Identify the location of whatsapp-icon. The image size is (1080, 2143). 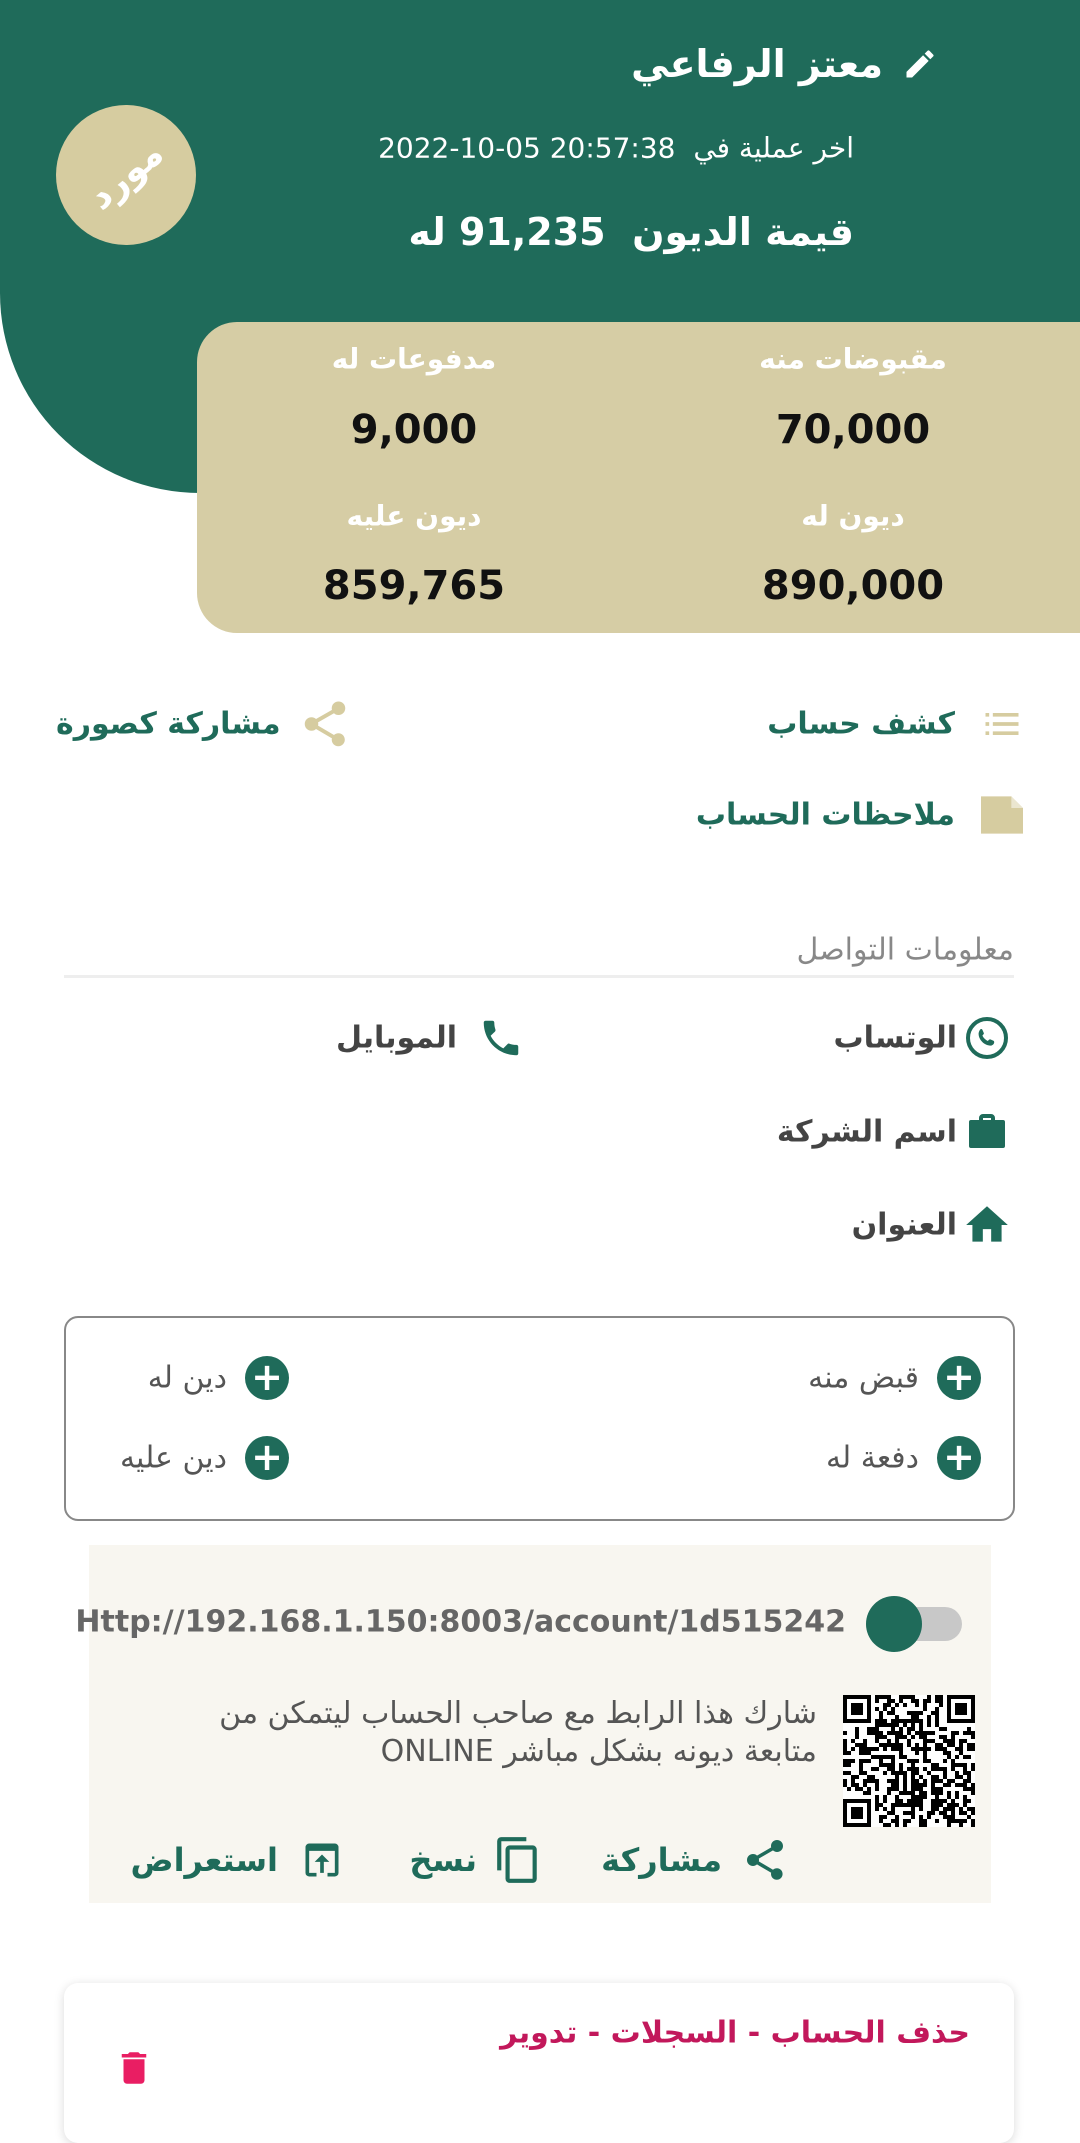
(987, 1038).